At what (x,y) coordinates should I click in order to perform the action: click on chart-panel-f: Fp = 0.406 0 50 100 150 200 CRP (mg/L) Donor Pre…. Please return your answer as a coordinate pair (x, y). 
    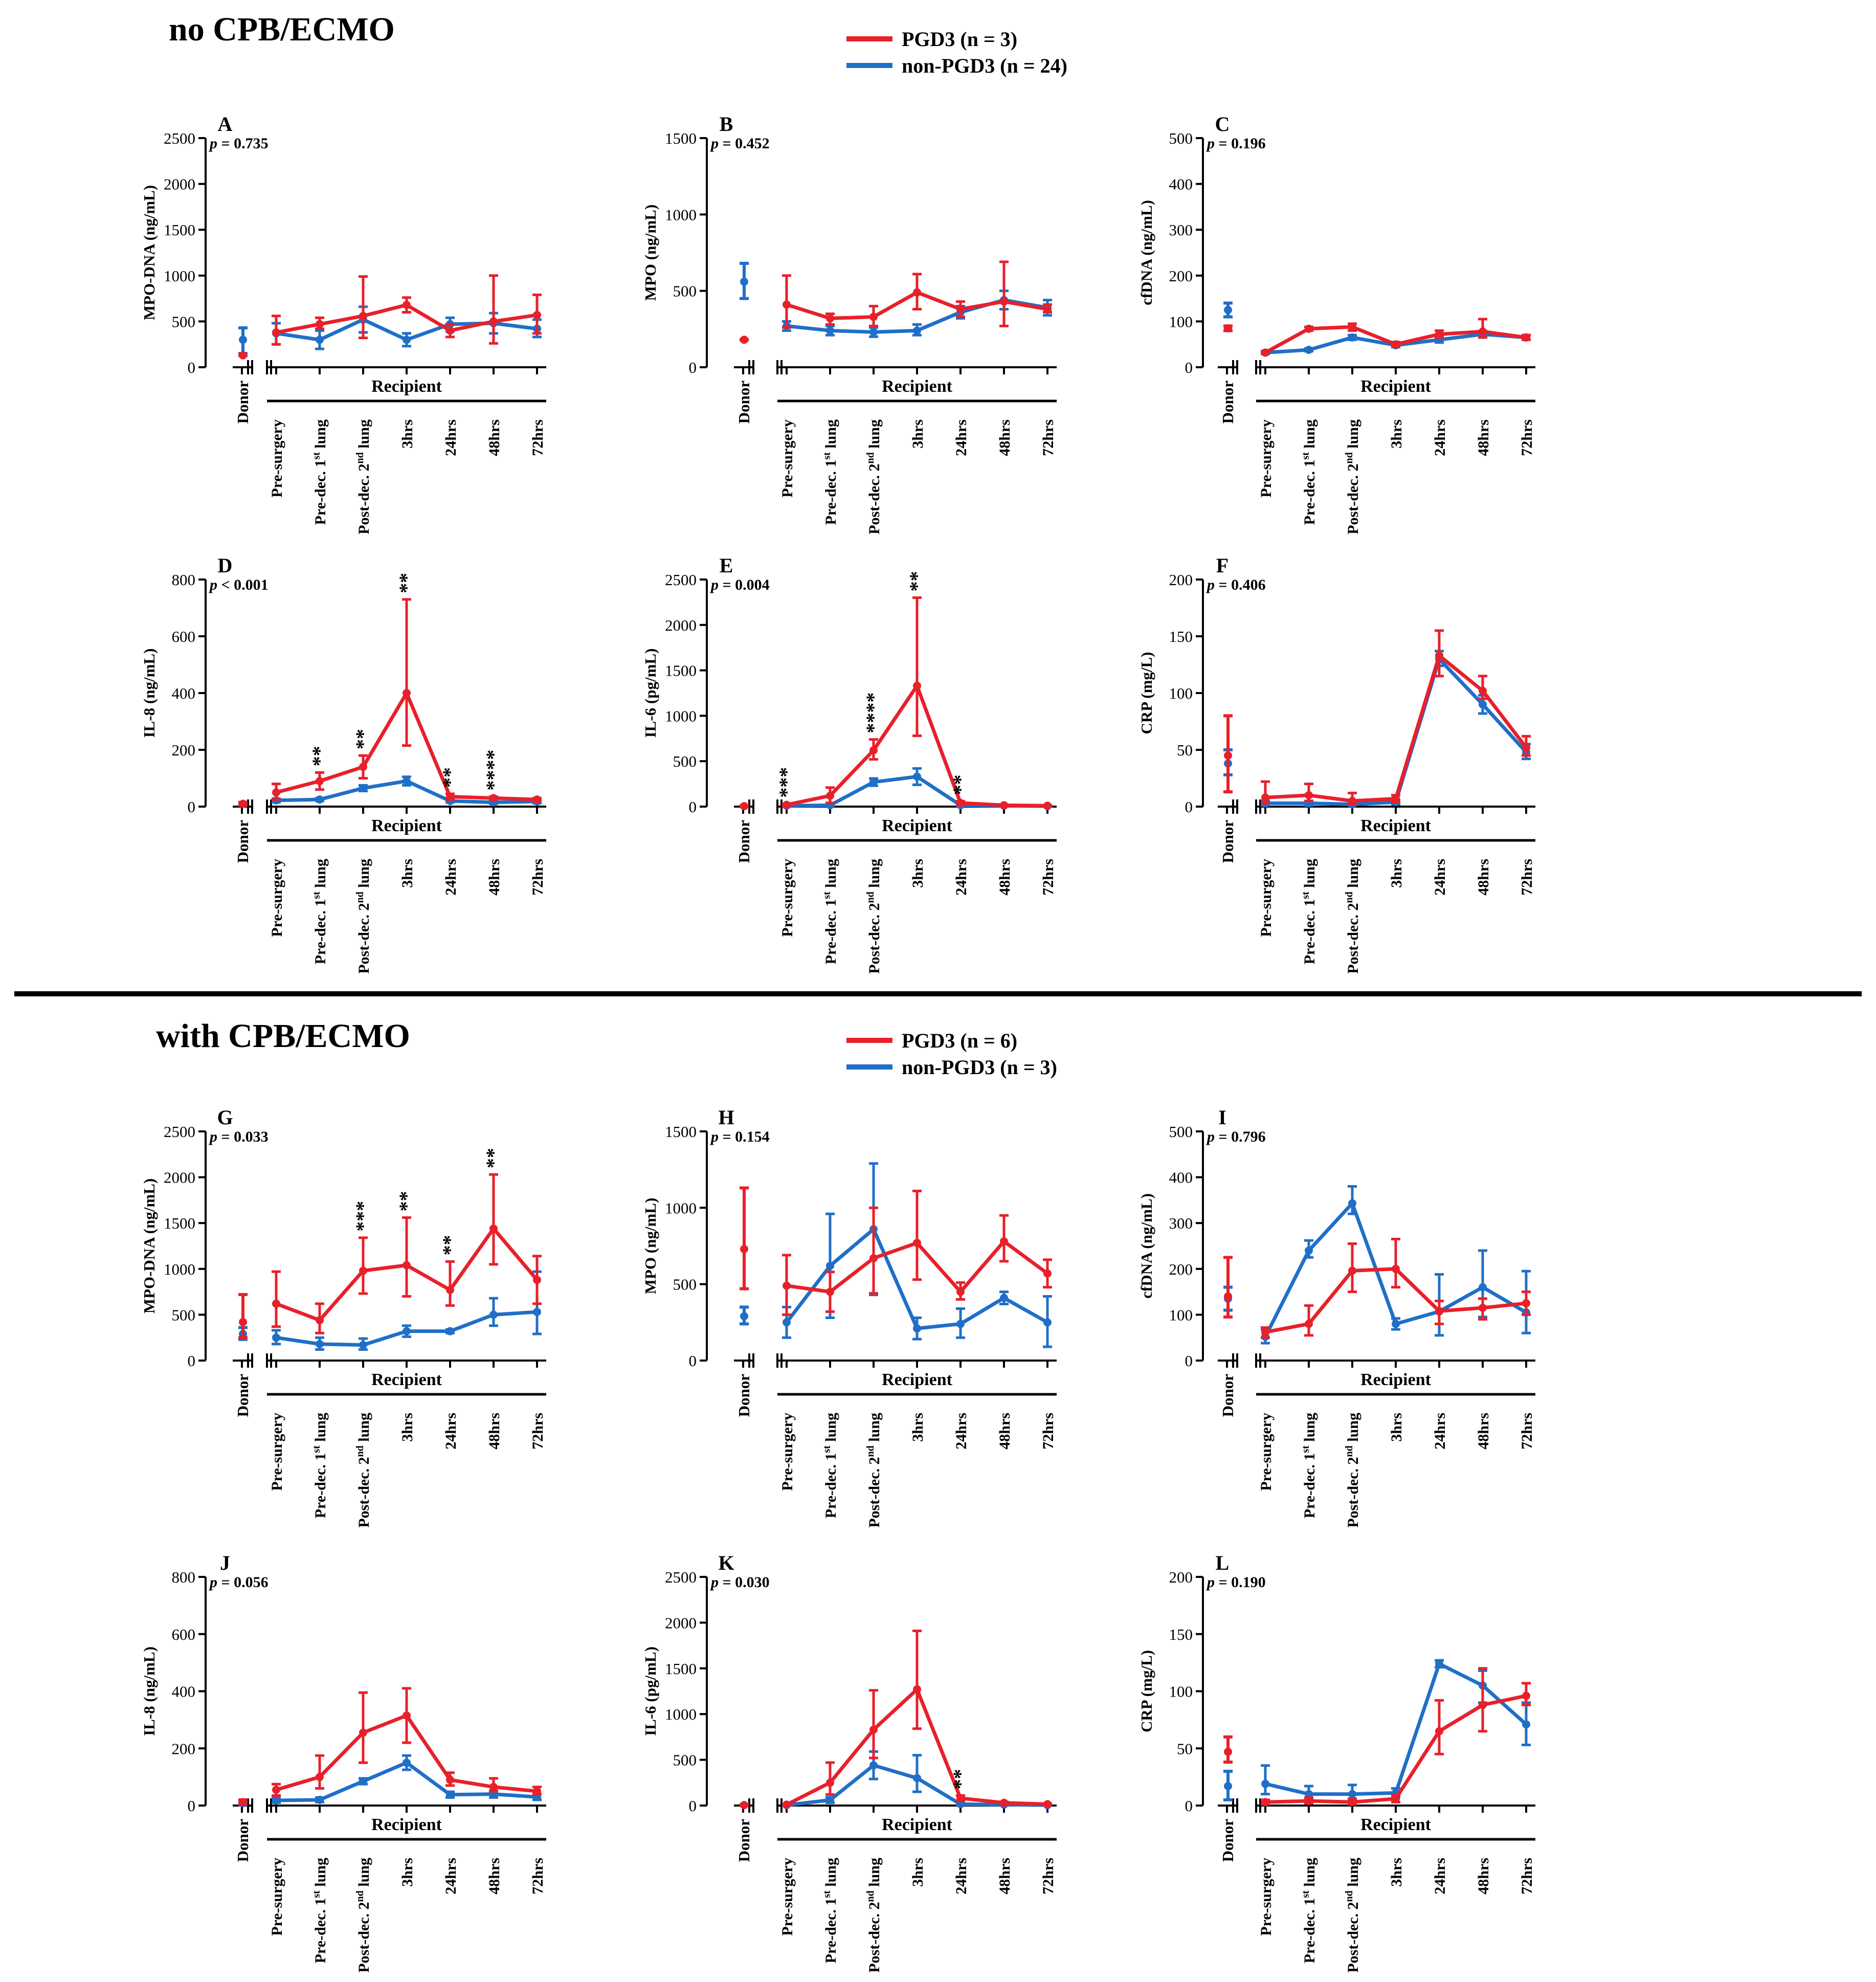
    Looking at the image, I should click on (1336, 764).